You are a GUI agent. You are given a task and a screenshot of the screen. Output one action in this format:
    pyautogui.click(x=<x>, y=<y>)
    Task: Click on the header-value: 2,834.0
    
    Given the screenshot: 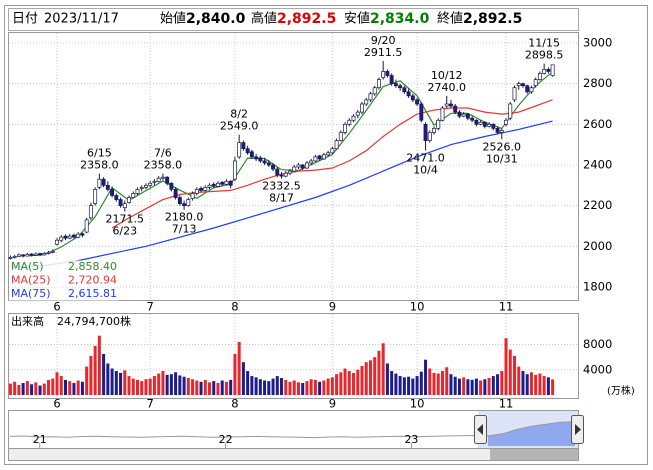 What is the action you would take?
    pyautogui.click(x=400, y=19)
    